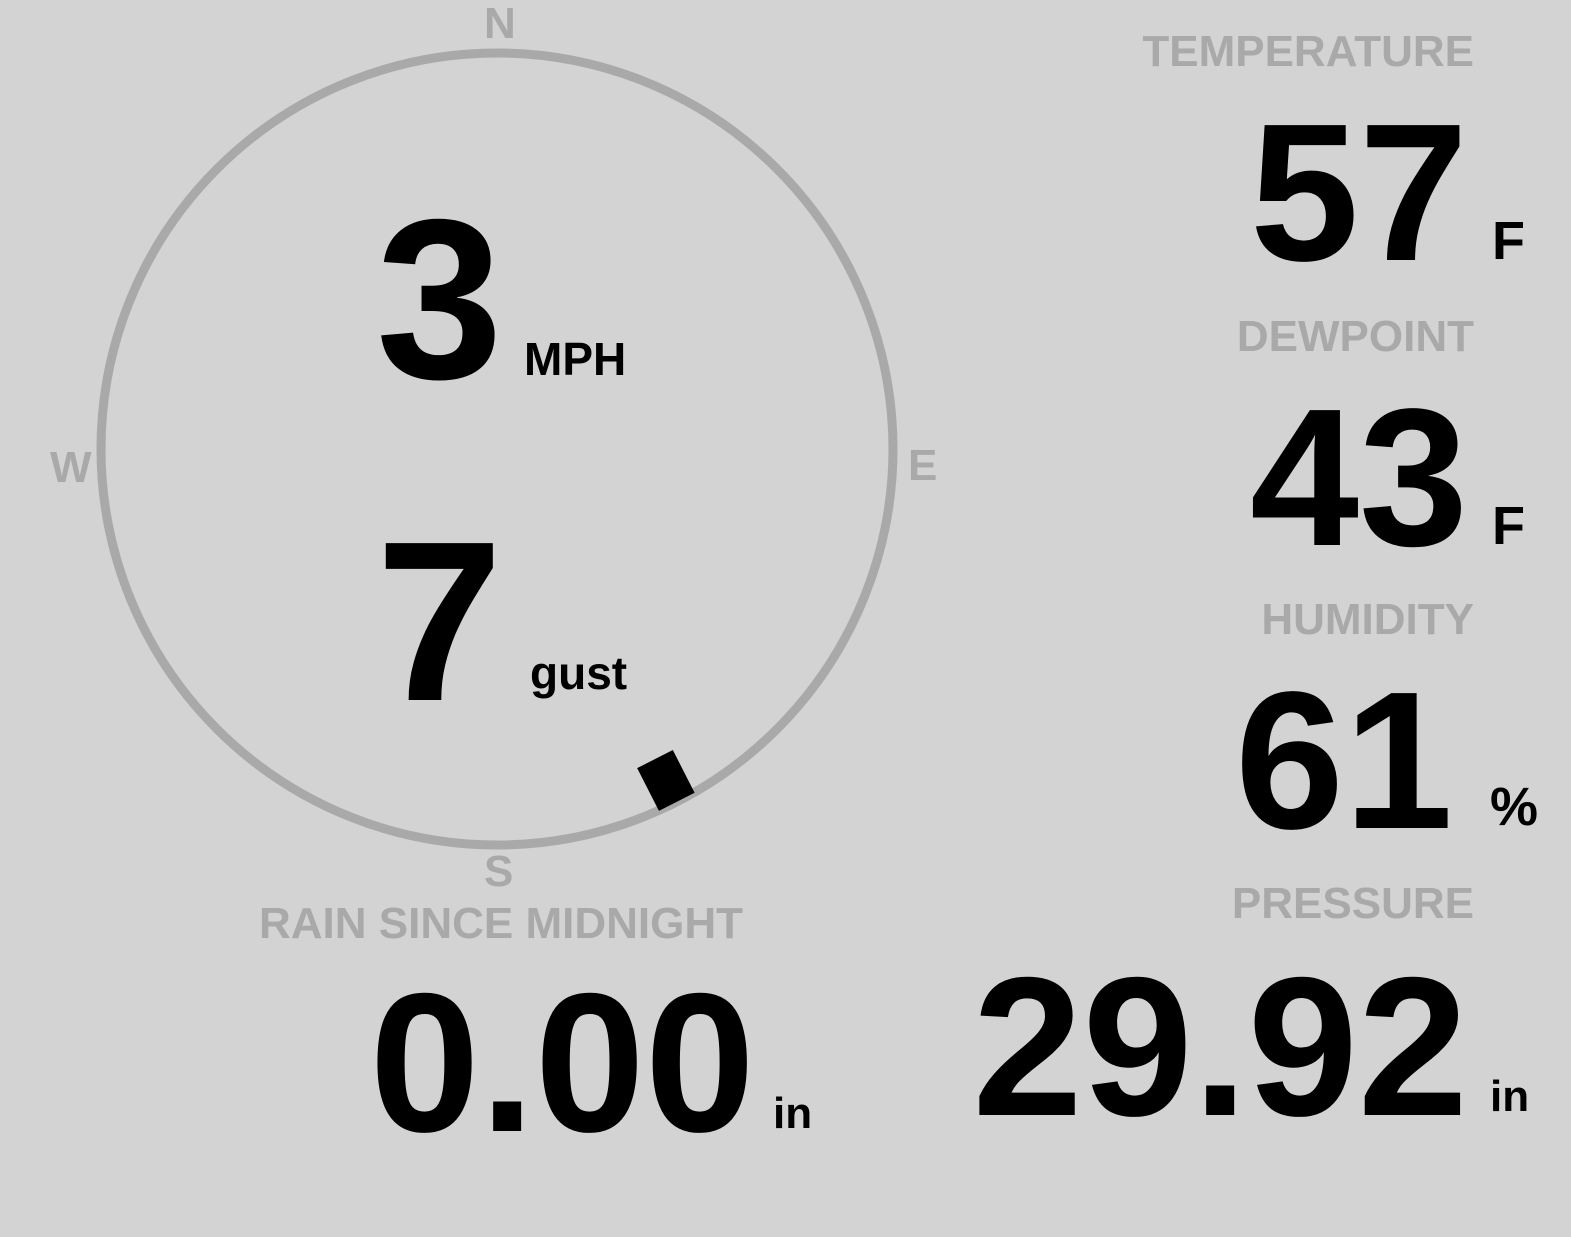  Describe the element at coordinates (1352, 903) in the screenshot. I see `pressure-label: PRESSURE` at that location.